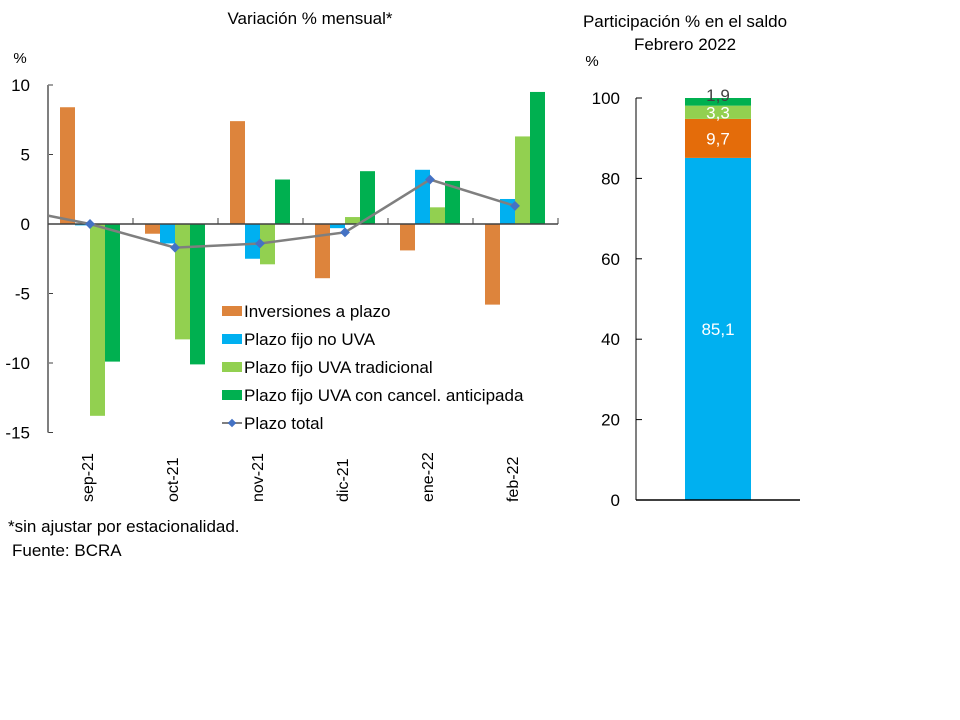  What do you see at coordinates (610, 339) in the screenshot?
I see `y-tick-label: 40` at bounding box center [610, 339].